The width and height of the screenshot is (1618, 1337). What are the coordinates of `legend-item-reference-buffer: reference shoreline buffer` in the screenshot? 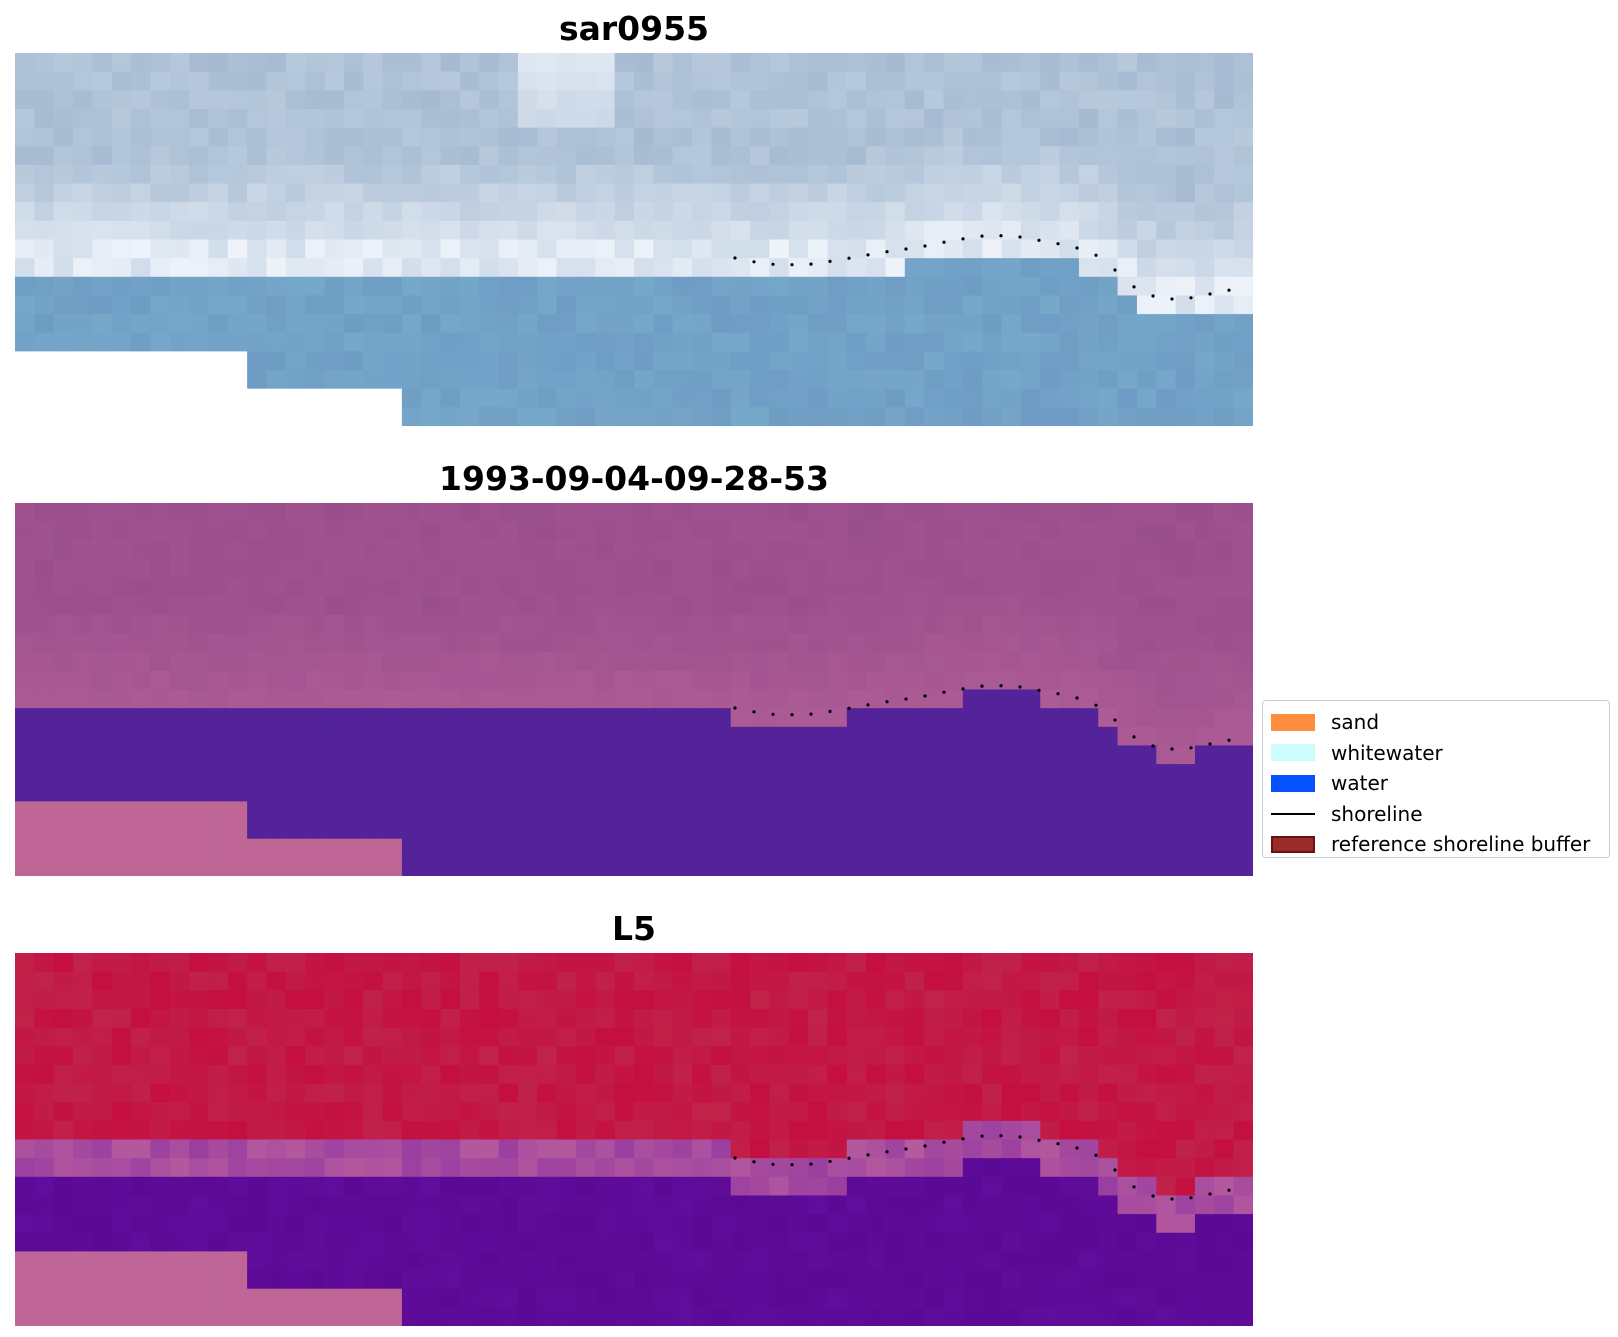 It's located at (1440, 844).